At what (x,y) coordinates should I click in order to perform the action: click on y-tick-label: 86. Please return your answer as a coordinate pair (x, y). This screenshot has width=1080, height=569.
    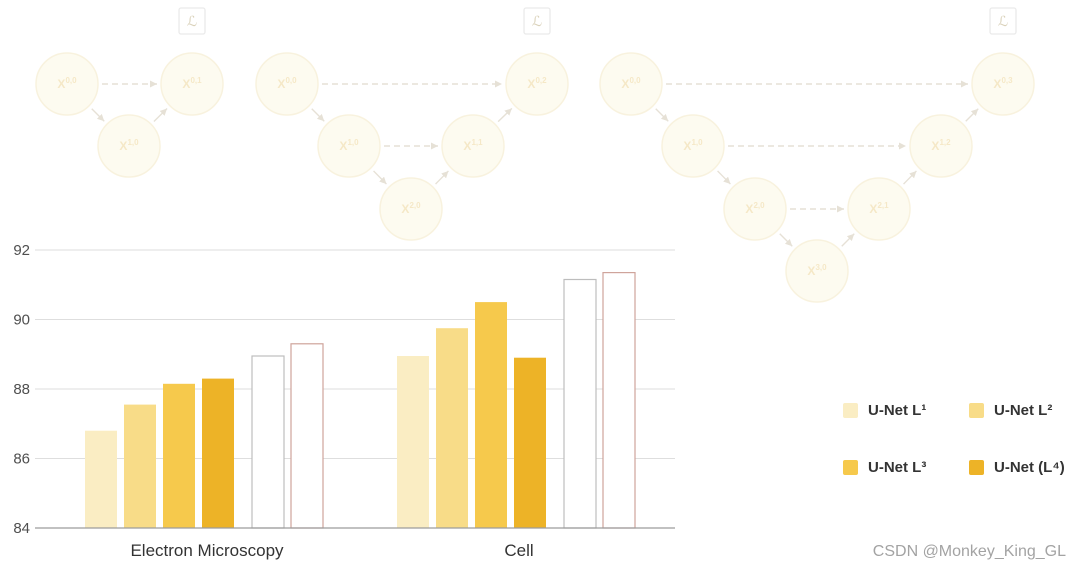
    Looking at the image, I should click on (21, 459).